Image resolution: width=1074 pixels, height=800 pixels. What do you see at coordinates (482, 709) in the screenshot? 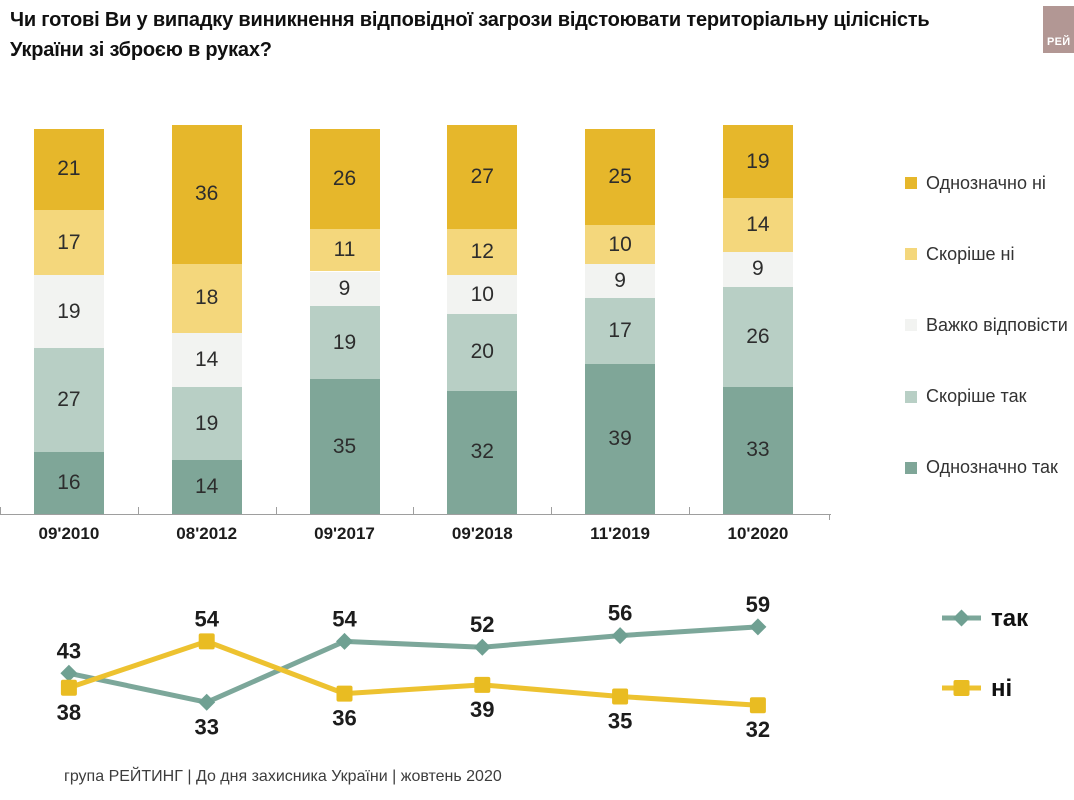
I see `line-value-label: 39` at bounding box center [482, 709].